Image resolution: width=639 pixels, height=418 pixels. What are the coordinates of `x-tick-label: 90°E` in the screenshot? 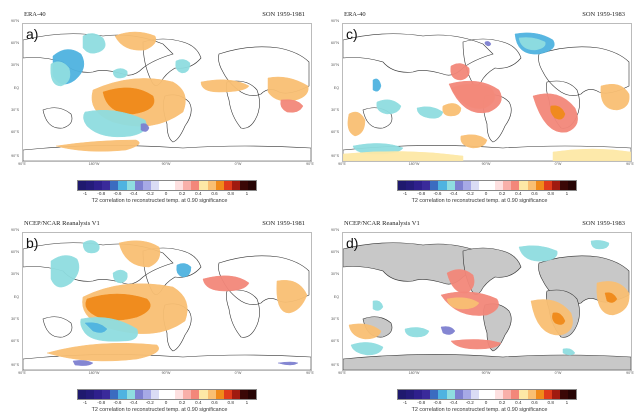 It's located at (342, 164).